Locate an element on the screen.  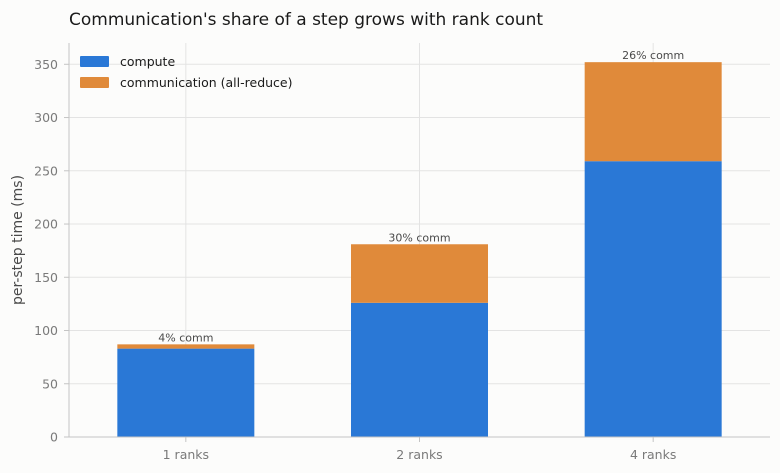
bar-data-label: 4% comm is located at coordinates (185, 337).